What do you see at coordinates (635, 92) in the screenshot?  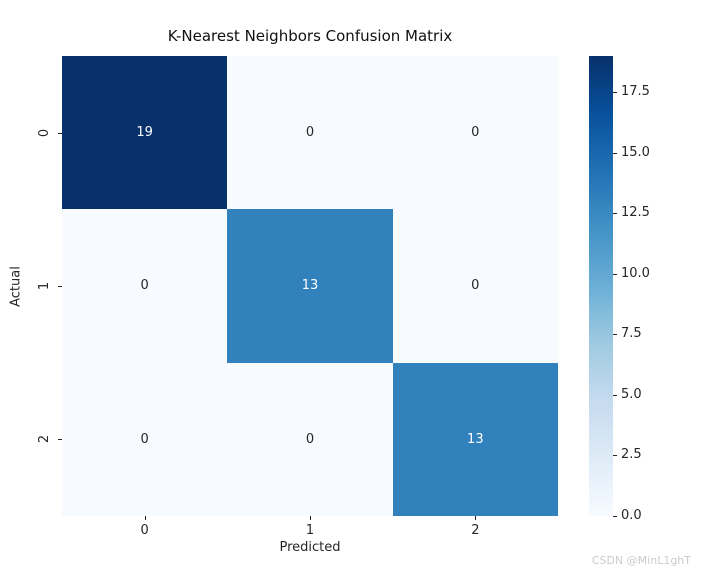 I see `colorbar-tick-label: 17.5` at bounding box center [635, 92].